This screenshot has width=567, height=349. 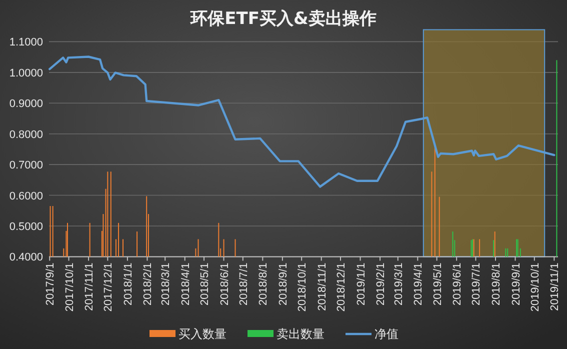 I want to click on legend-label: 净值, so click(x=386, y=334).